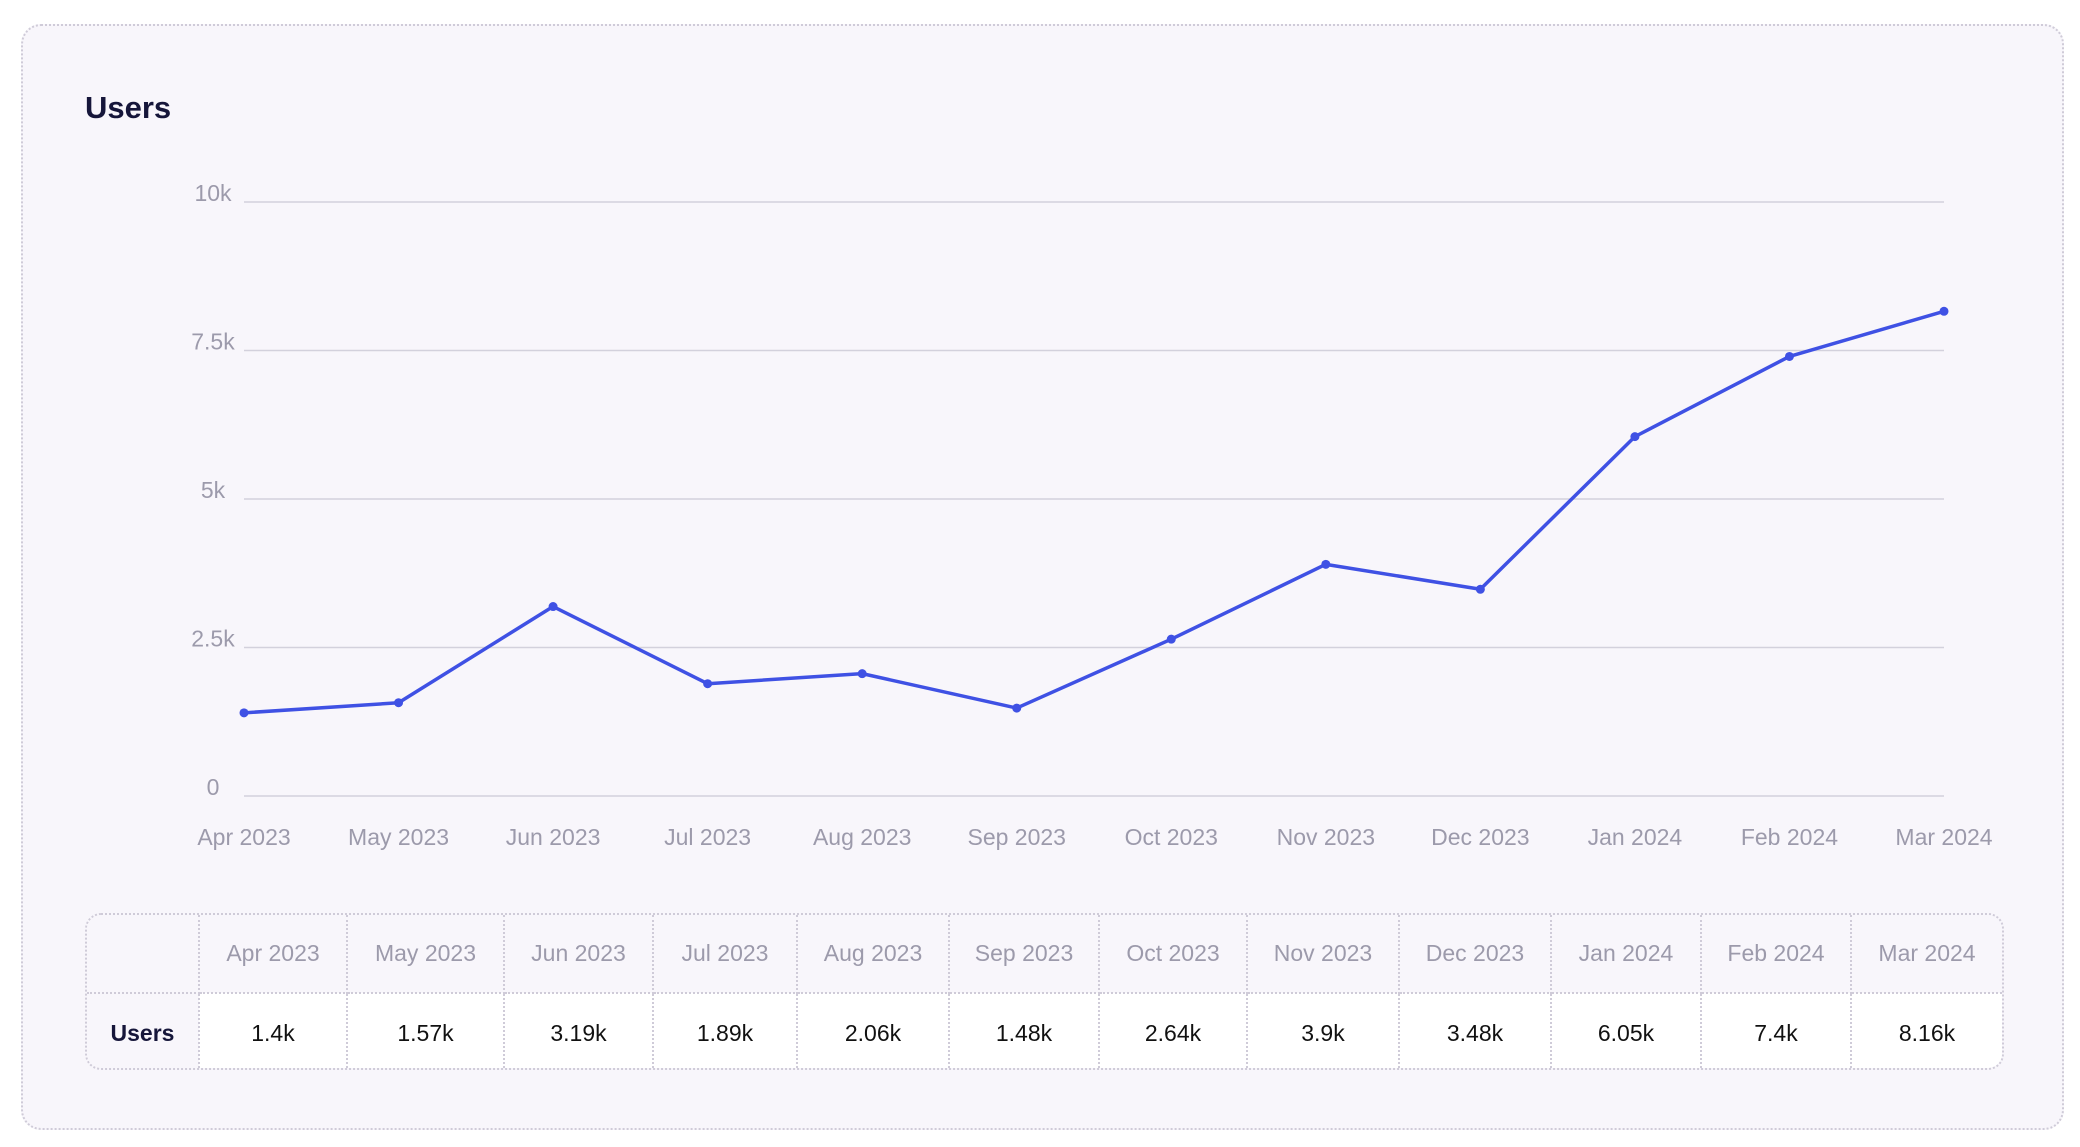 The width and height of the screenshot is (2080, 1147). Describe the element at coordinates (213, 342) in the screenshot. I see `y-tick-label: 7.5k` at that location.